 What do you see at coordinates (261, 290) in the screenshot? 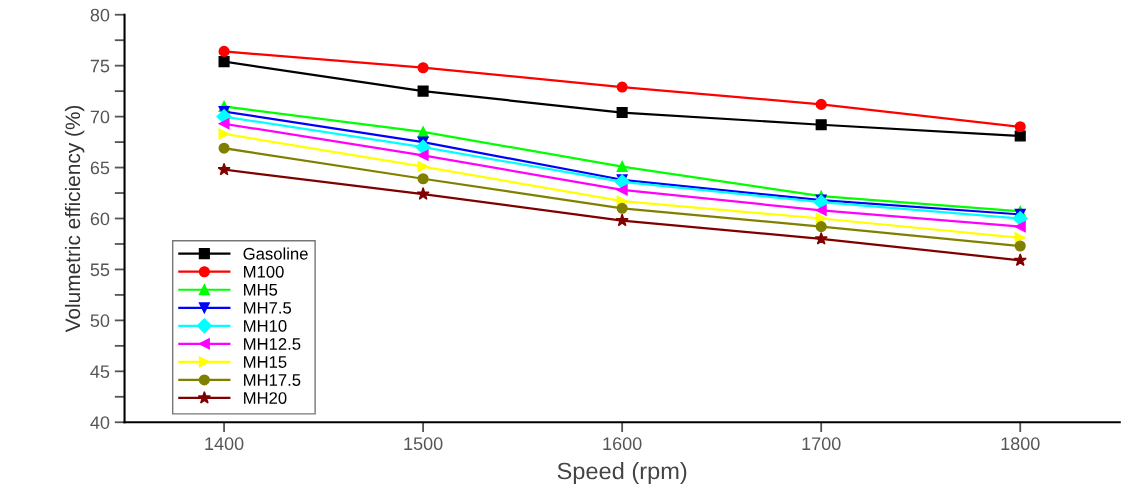
I see `legend-label: MH5` at bounding box center [261, 290].